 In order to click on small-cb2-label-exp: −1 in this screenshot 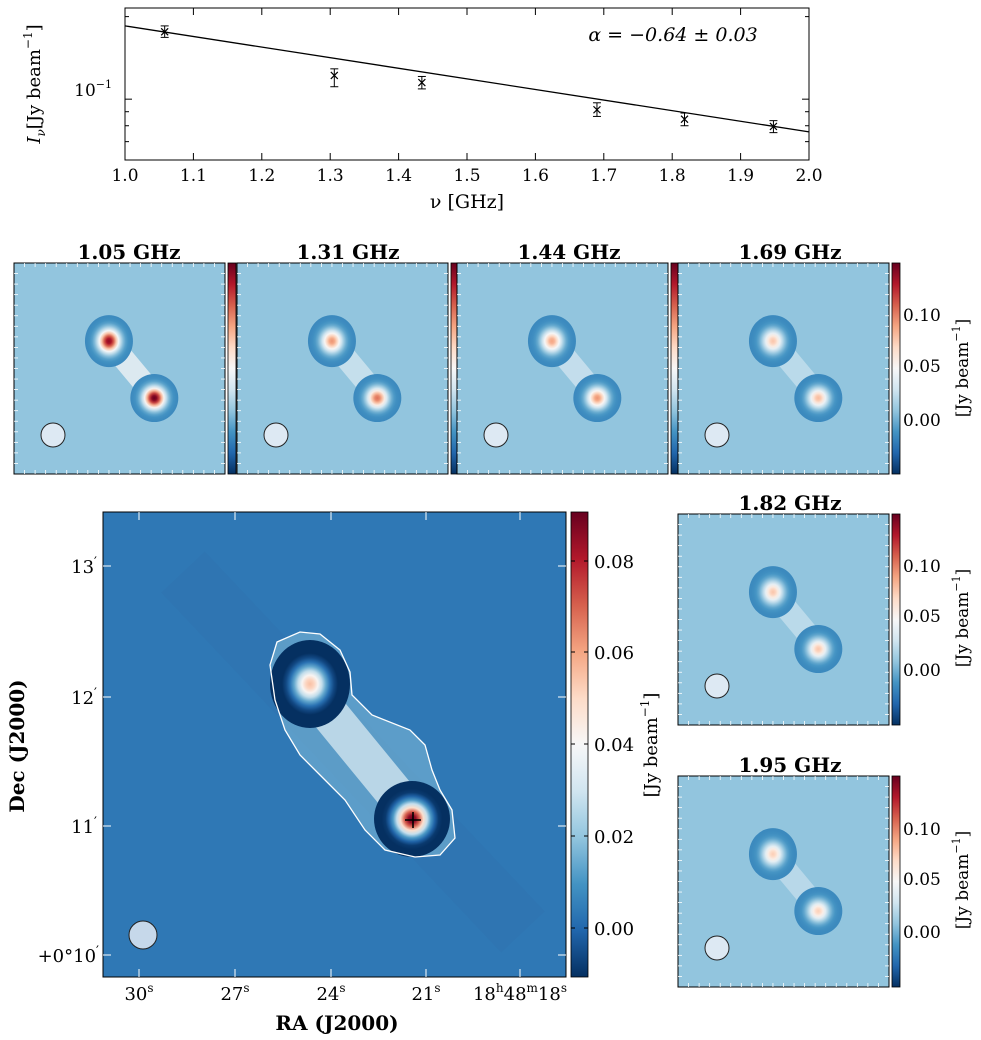, I will do `click(956, 583)`.